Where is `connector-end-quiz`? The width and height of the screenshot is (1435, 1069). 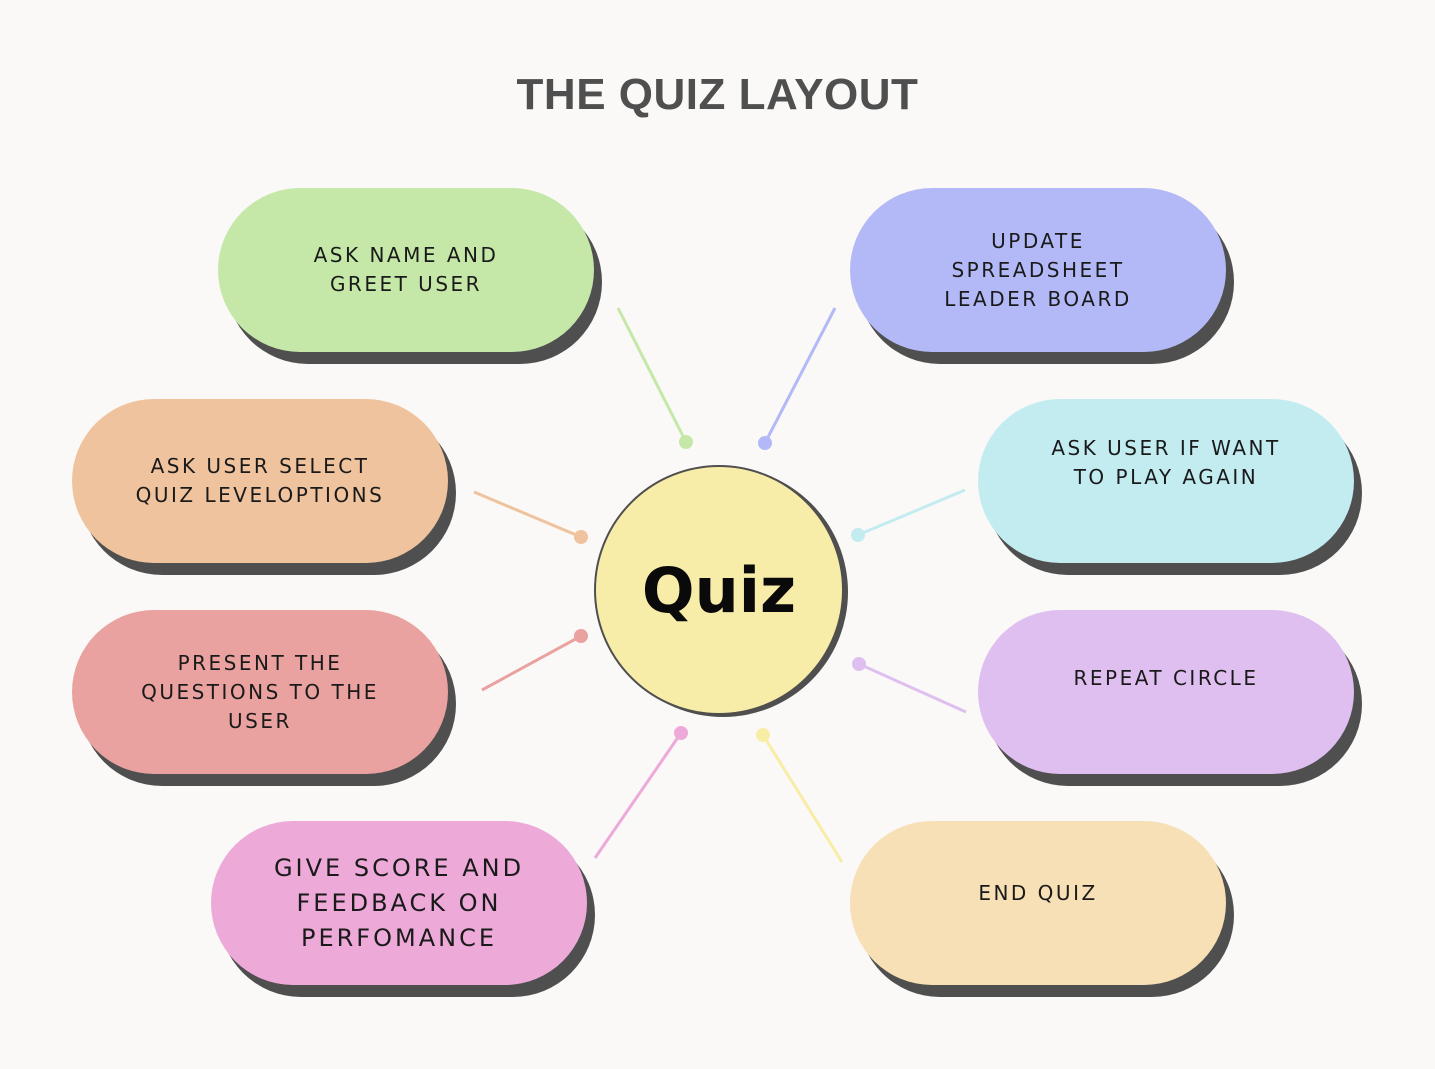
connector-end-quiz is located at coordinates (800, 795).